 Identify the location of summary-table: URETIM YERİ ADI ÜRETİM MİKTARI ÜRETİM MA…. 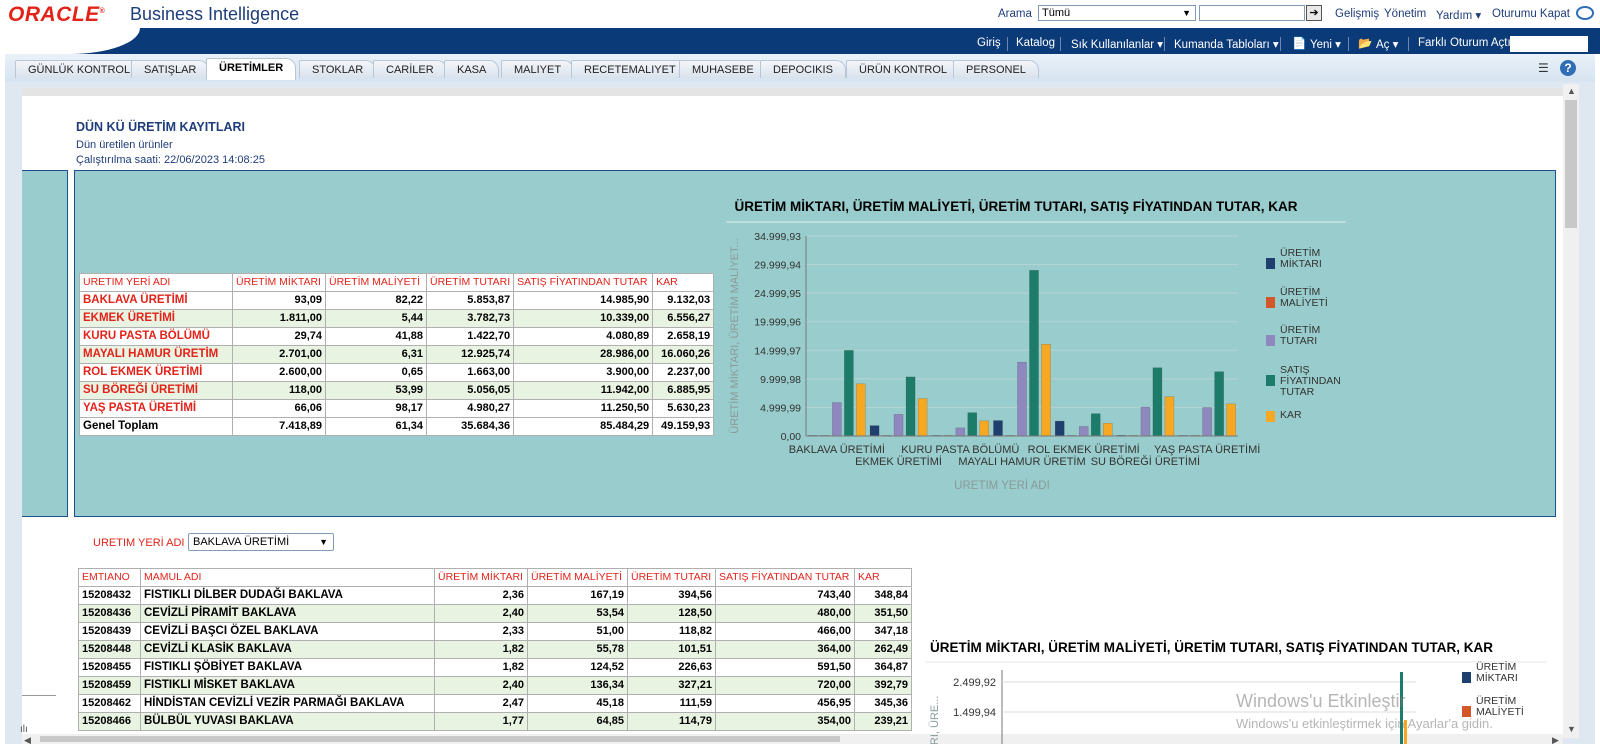
(397, 354).